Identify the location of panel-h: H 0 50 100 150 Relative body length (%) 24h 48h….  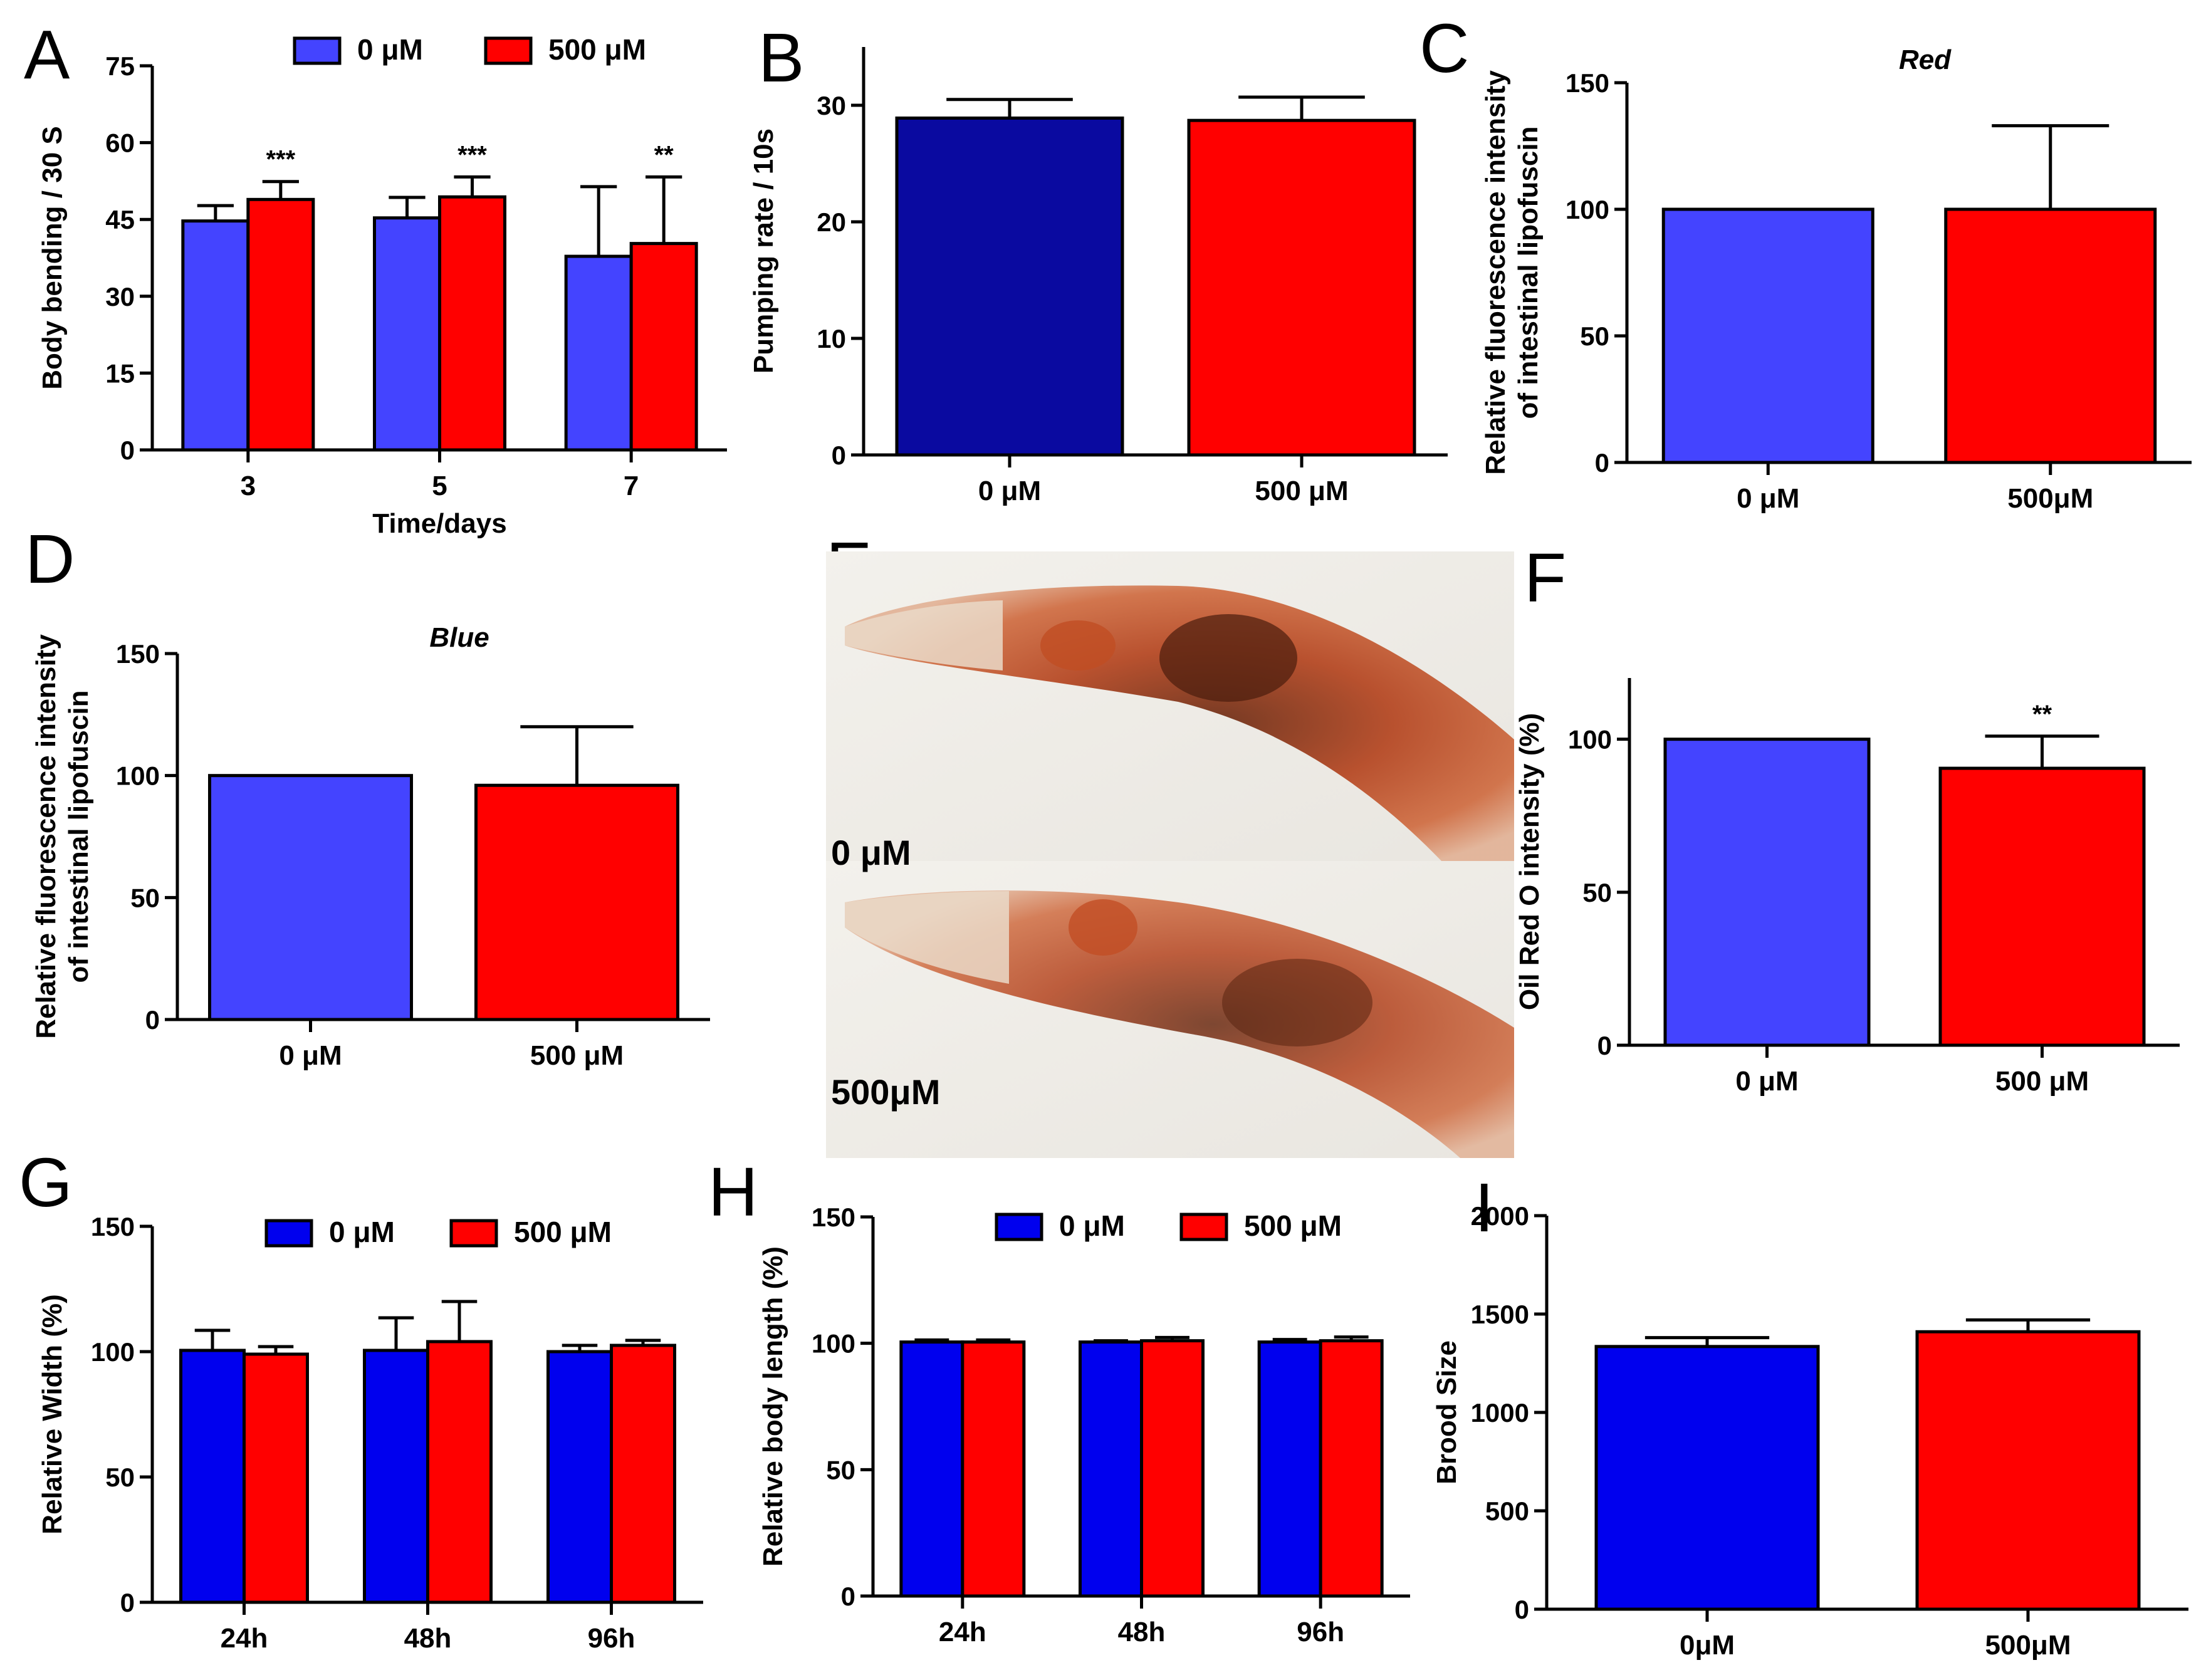
(1059, 1400).